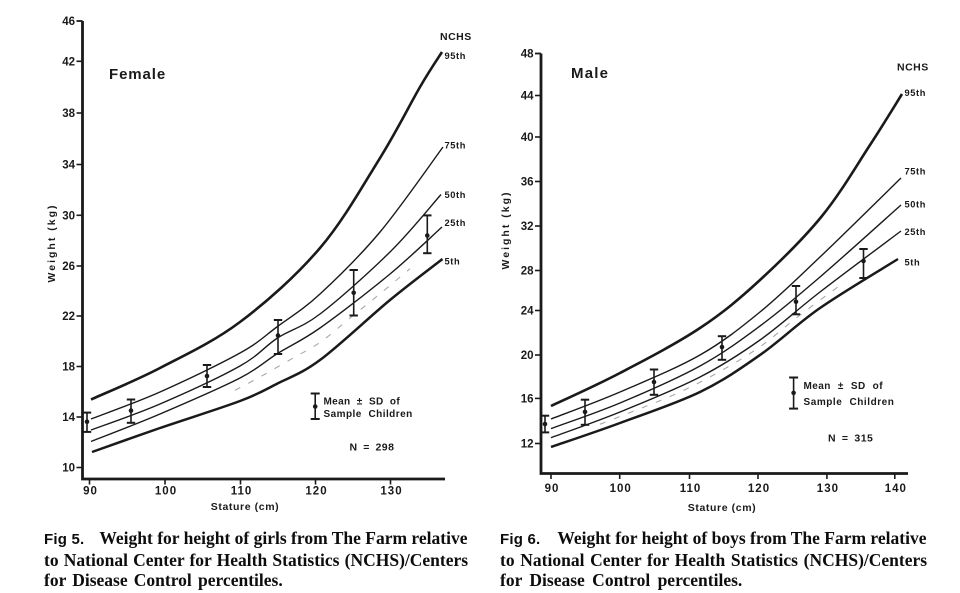 The image size is (960, 593). What do you see at coordinates (527, 445) in the screenshot?
I see `svg-text: 12` at bounding box center [527, 445].